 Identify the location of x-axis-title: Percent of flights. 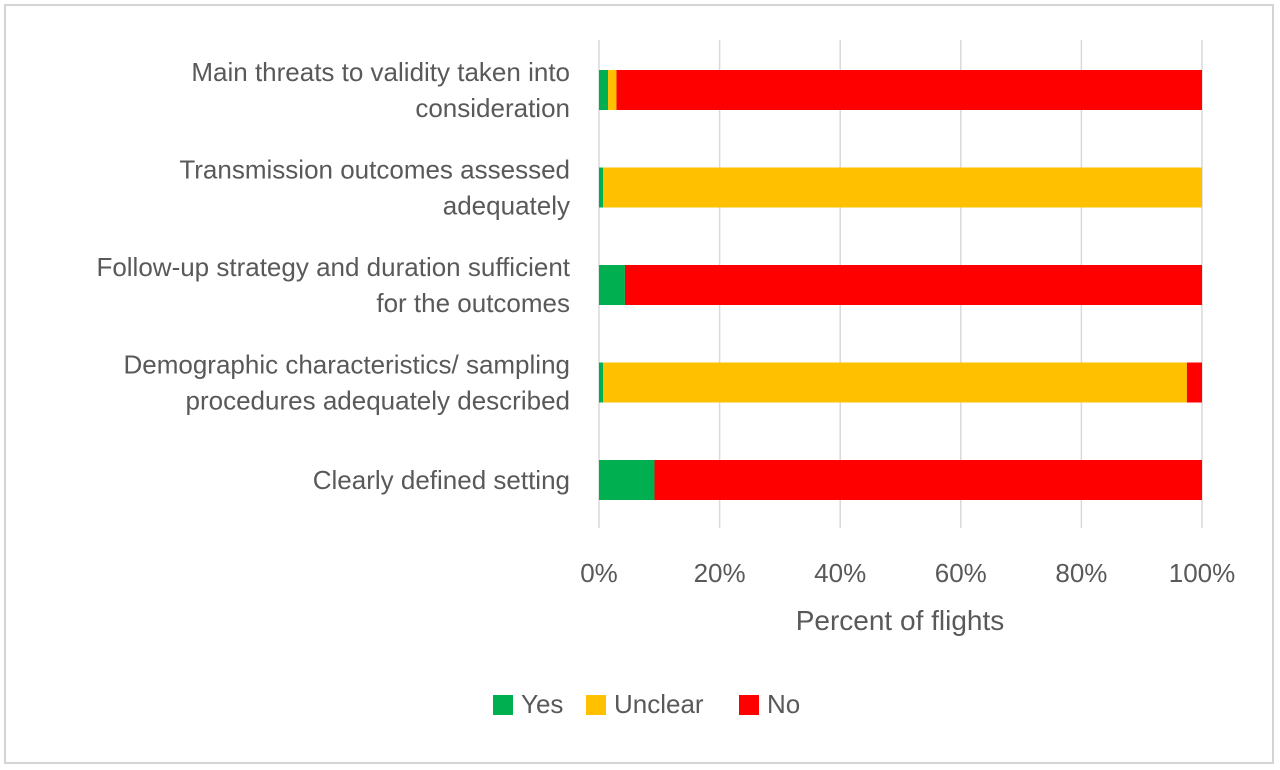
(900, 620).